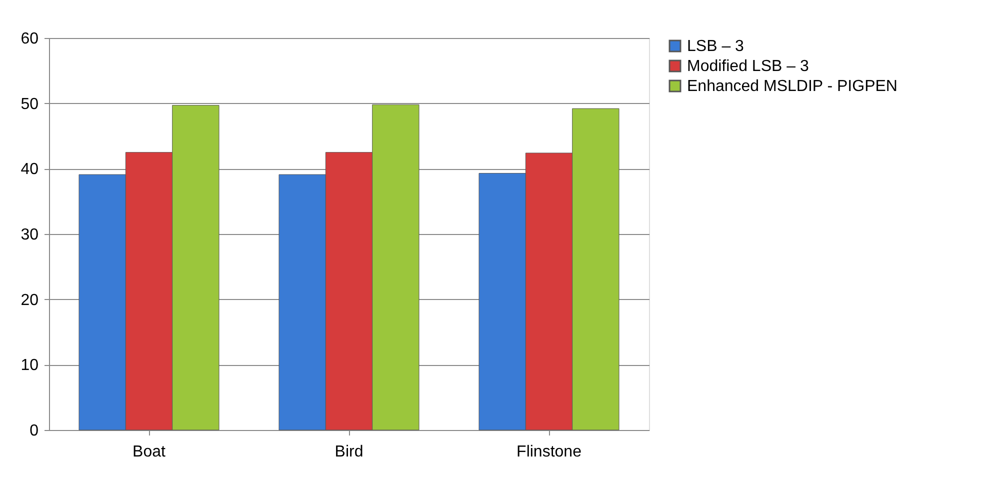  Describe the element at coordinates (29, 365) in the screenshot. I see `y-tick-label: 10` at that location.